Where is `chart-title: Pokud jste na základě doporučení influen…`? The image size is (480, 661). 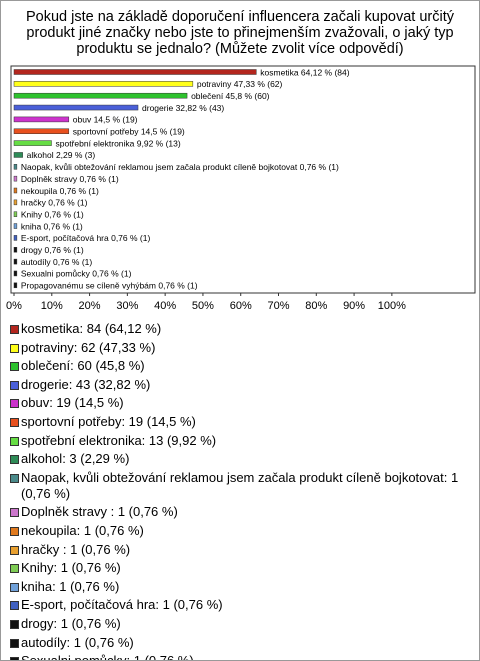
chart-title: Pokud jste na základě doporučení influen… is located at coordinates (239, 33).